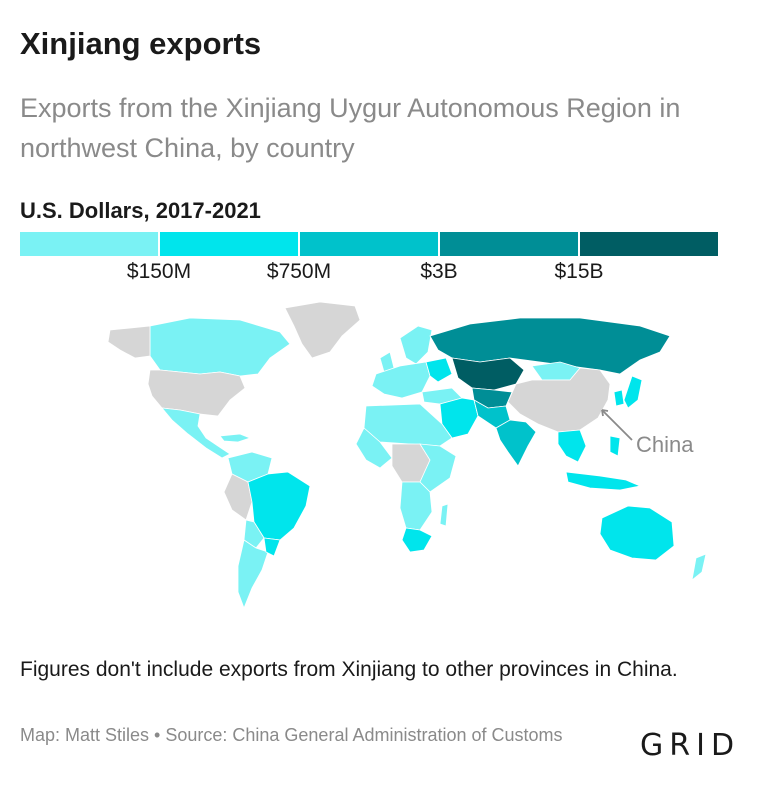 The width and height of the screenshot is (760, 794). What do you see at coordinates (690, 745) in the screenshot?
I see `grid-logo: GRID` at bounding box center [690, 745].